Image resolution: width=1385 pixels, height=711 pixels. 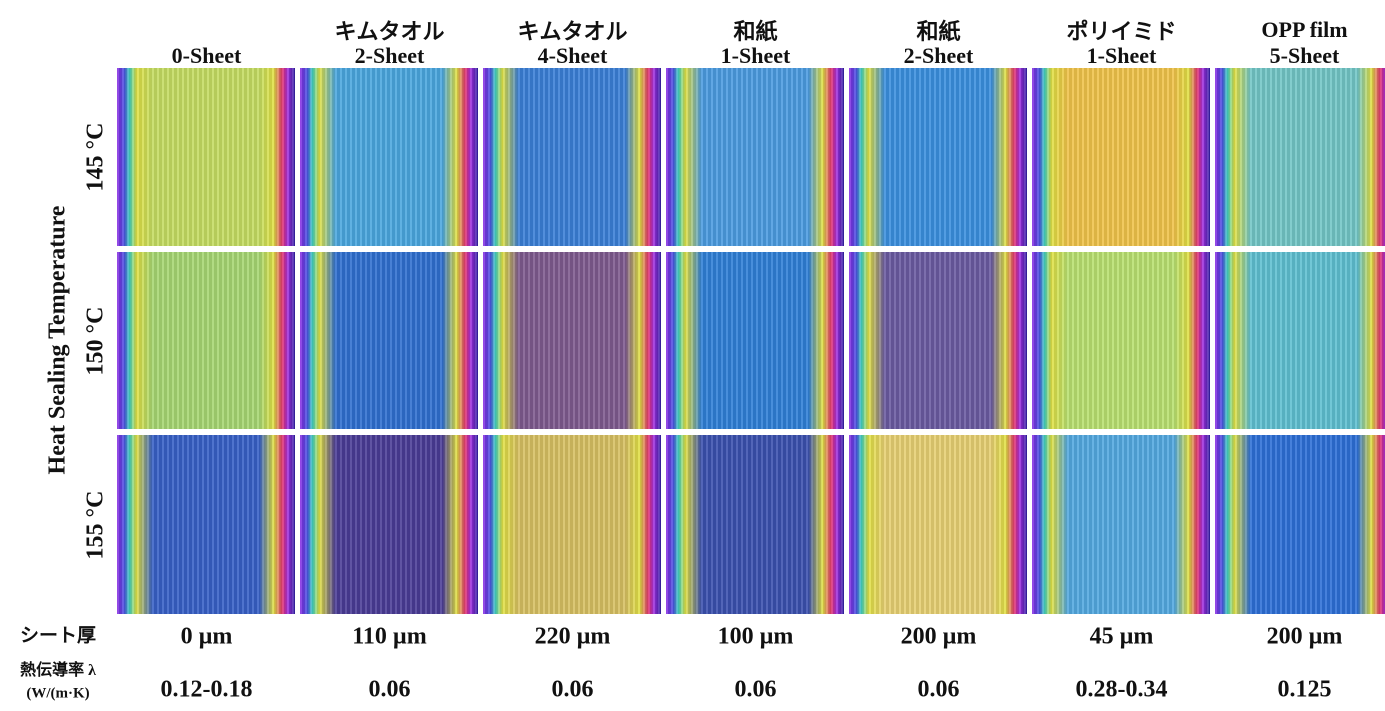 What do you see at coordinates (206, 55) in the screenshot?
I see `column-subtitle: 0-Sheet` at bounding box center [206, 55].